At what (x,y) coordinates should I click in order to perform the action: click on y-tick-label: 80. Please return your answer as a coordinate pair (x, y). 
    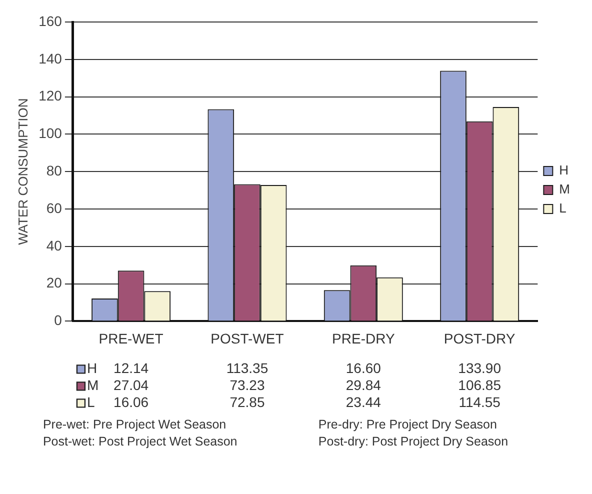
    Looking at the image, I should click on (54, 170).